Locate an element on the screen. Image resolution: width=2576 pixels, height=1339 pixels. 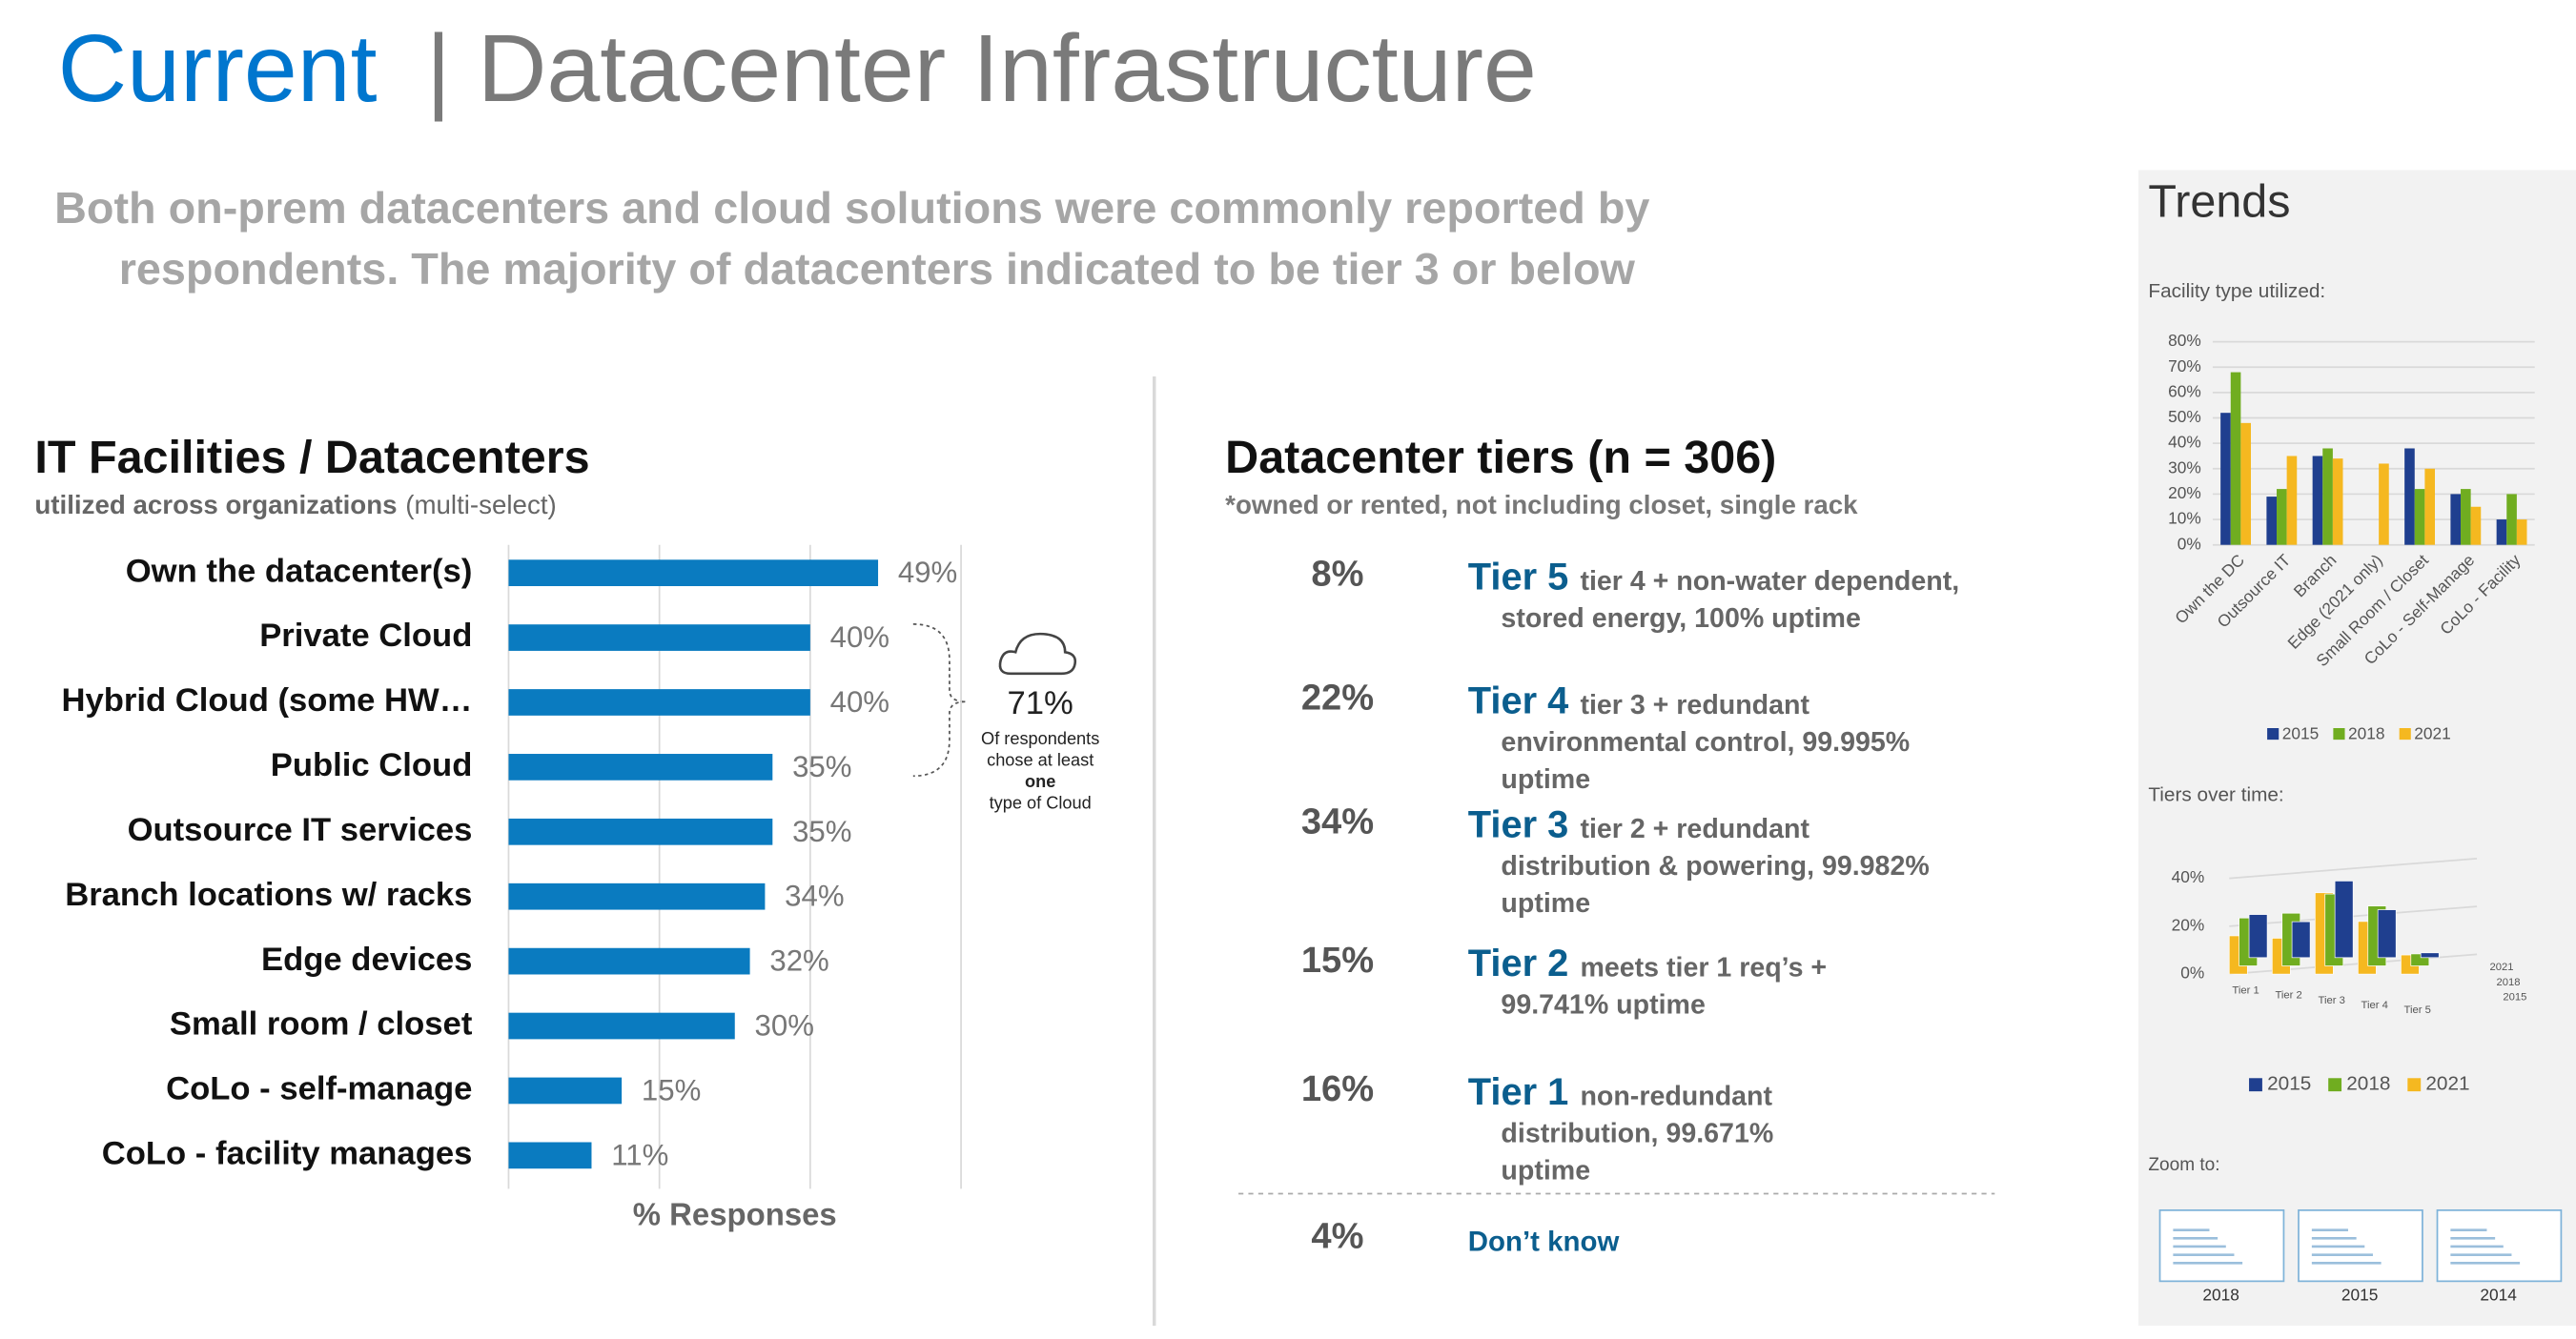
y-tick-label: Edge devices is located at coordinates (366, 960).